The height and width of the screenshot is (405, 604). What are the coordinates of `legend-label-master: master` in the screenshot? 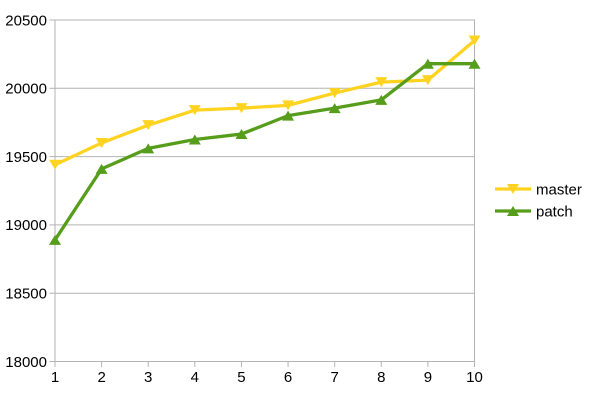 It's located at (559, 189).